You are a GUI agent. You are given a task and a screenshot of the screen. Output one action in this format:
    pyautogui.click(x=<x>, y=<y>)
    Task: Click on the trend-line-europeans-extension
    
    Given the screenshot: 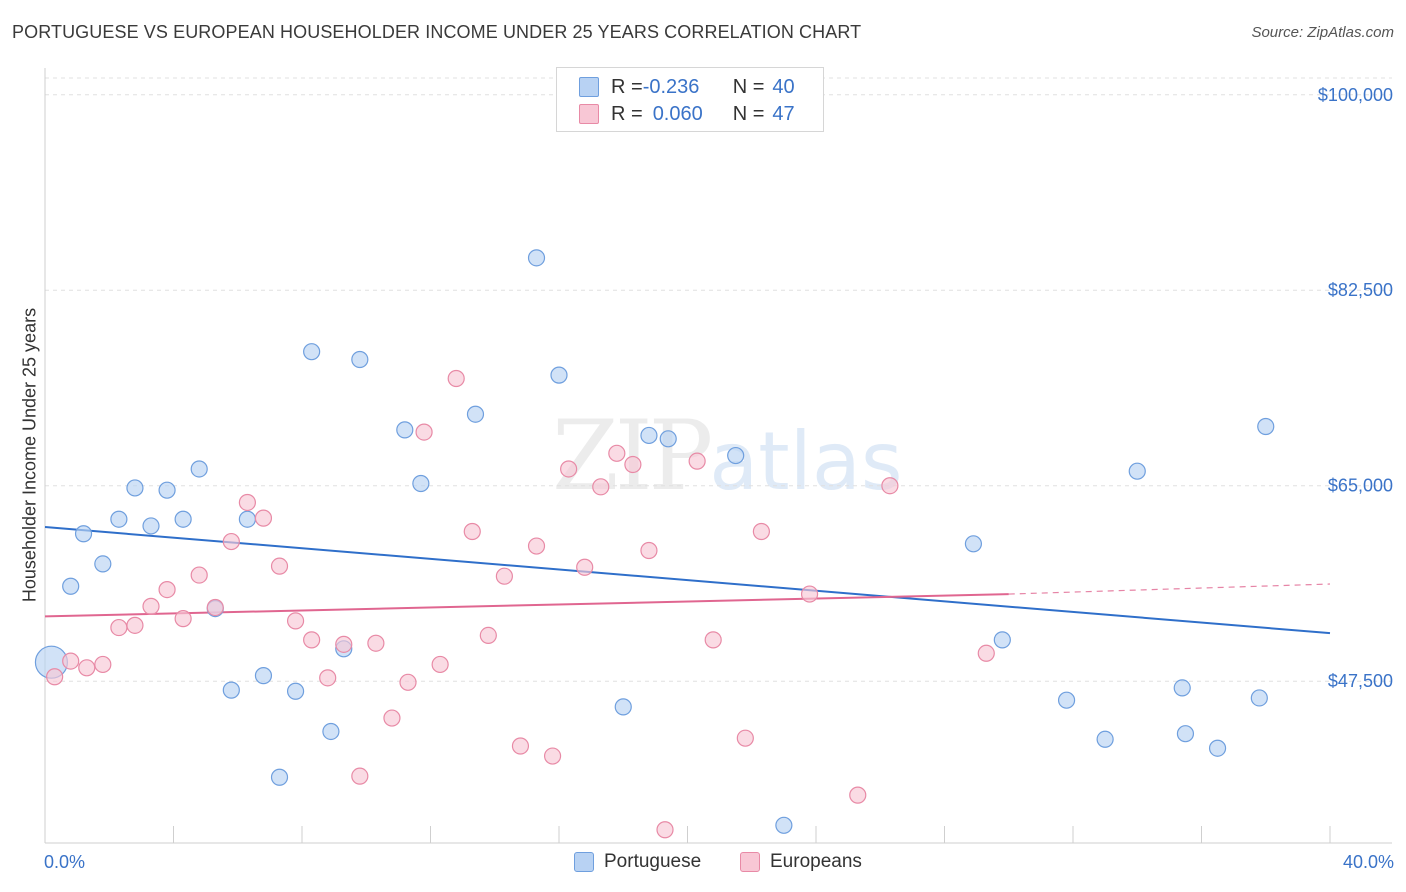 What is the action you would take?
    pyautogui.click(x=1169, y=589)
    